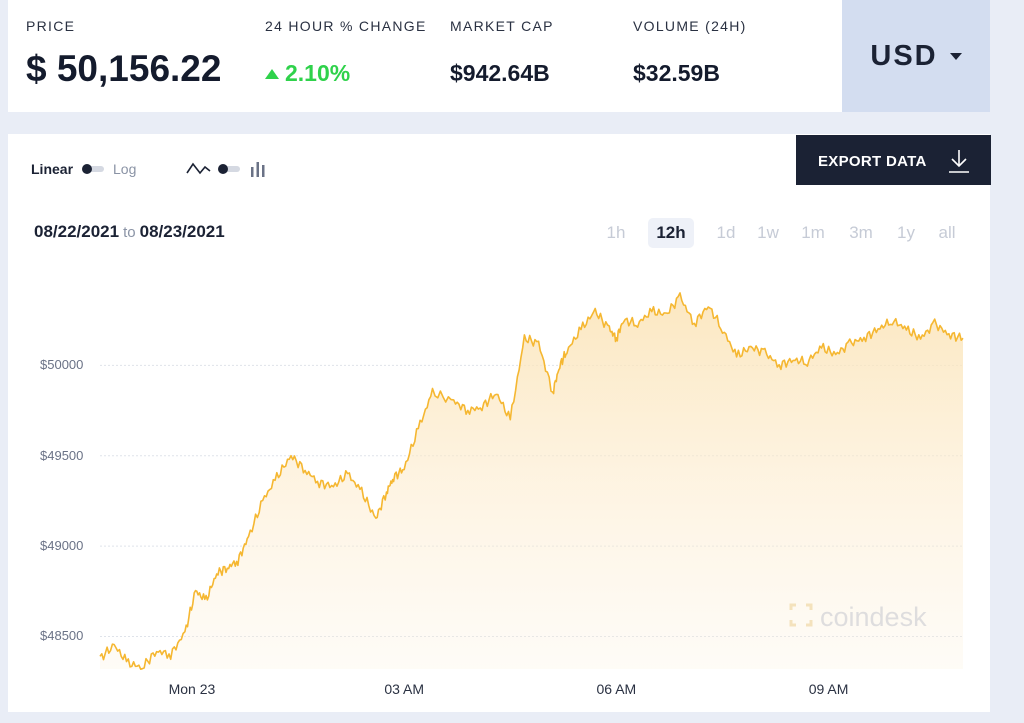 The height and width of the screenshot is (723, 1024). I want to click on range-1h: 1h, so click(616, 232).